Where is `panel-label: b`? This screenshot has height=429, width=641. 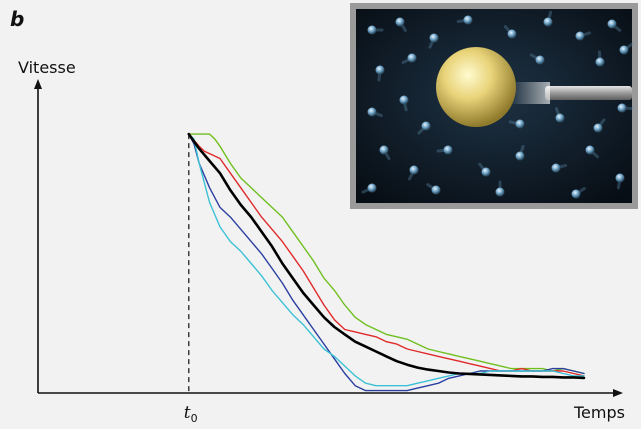
panel-label: b is located at coordinates (17, 19).